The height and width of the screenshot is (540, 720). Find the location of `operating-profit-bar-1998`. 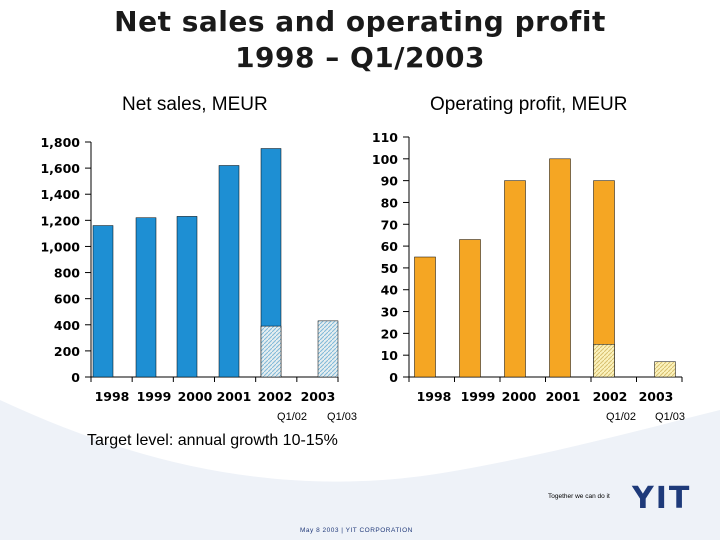

operating-profit-bar-1998 is located at coordinates (425, 317).